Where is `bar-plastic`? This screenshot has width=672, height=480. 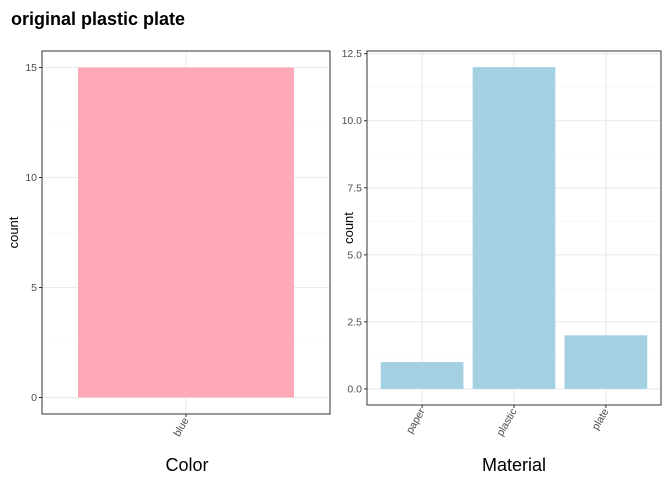 bar-plastic is located at coordinates (514, 228).